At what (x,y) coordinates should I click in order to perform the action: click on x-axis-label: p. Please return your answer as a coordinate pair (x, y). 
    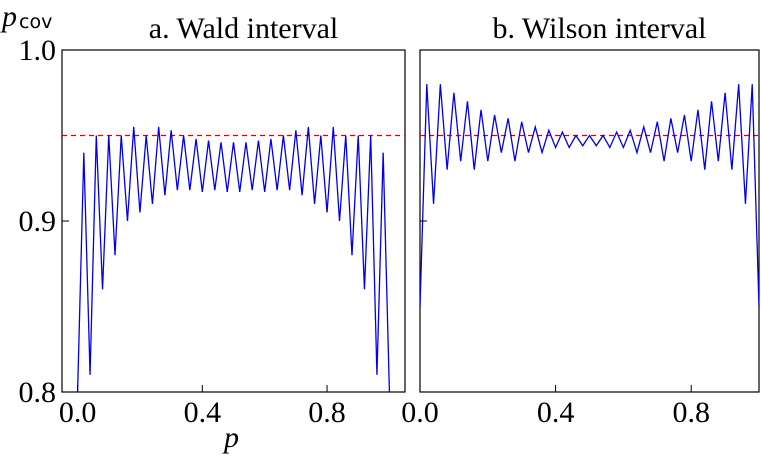
    Looking at the image, I should click on (230, 437).